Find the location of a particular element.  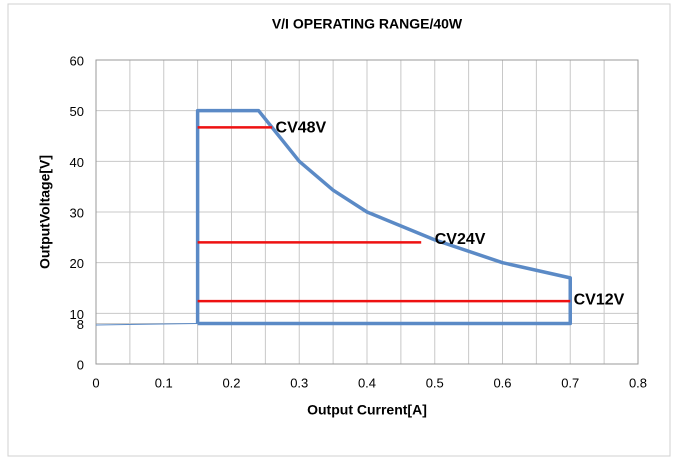

x-tick-label: 0.7 is located at coordinates (570, 382).